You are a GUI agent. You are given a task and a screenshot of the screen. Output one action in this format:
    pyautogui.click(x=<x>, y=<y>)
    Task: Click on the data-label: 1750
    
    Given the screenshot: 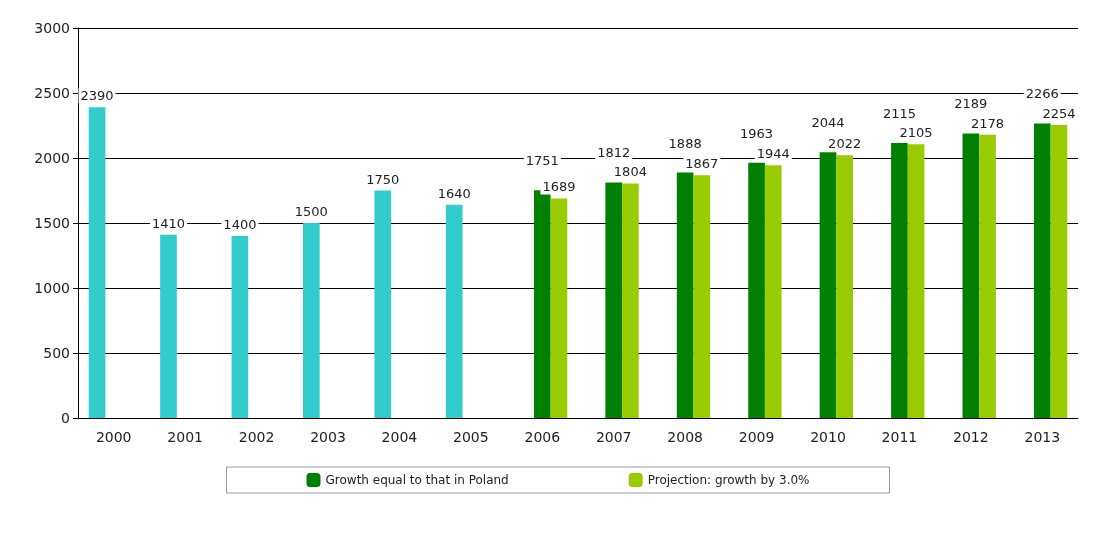 What is the action you would take?
    pyautogui.click(x=383, y=179)
    